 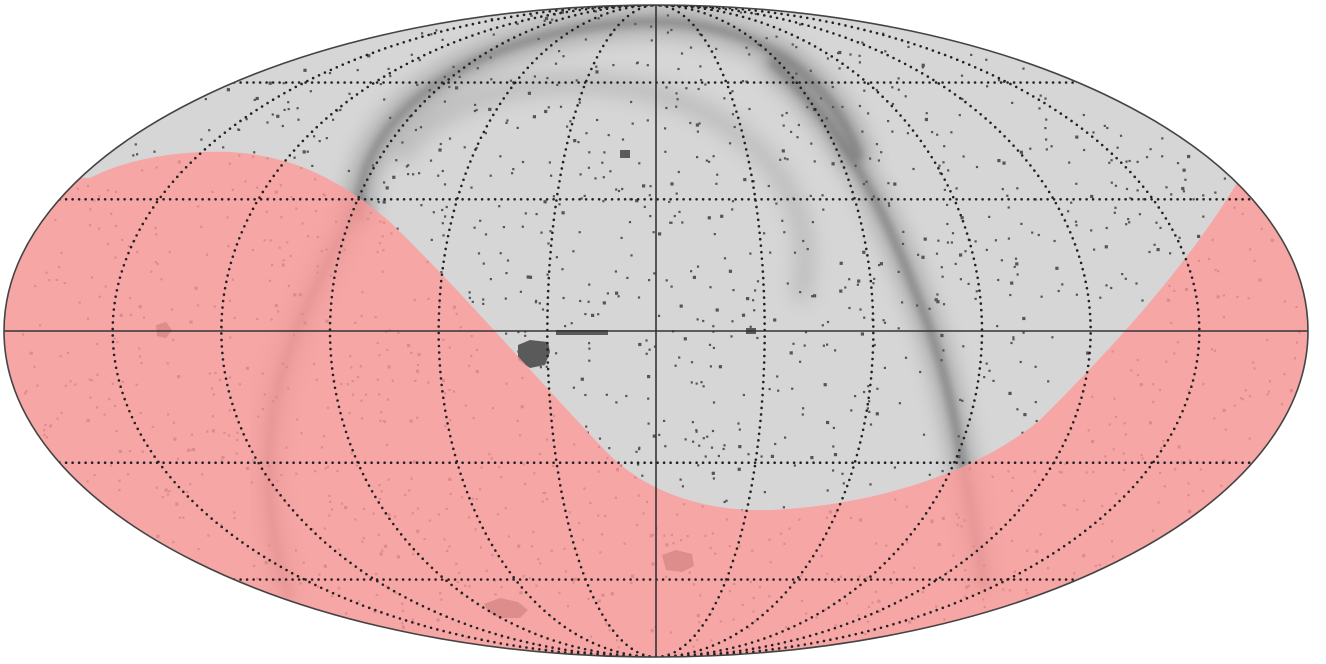 What do you see at coordinates (625, 154) in the screenshot?
I see `source-upper-center` at bounding box center [625, 154].